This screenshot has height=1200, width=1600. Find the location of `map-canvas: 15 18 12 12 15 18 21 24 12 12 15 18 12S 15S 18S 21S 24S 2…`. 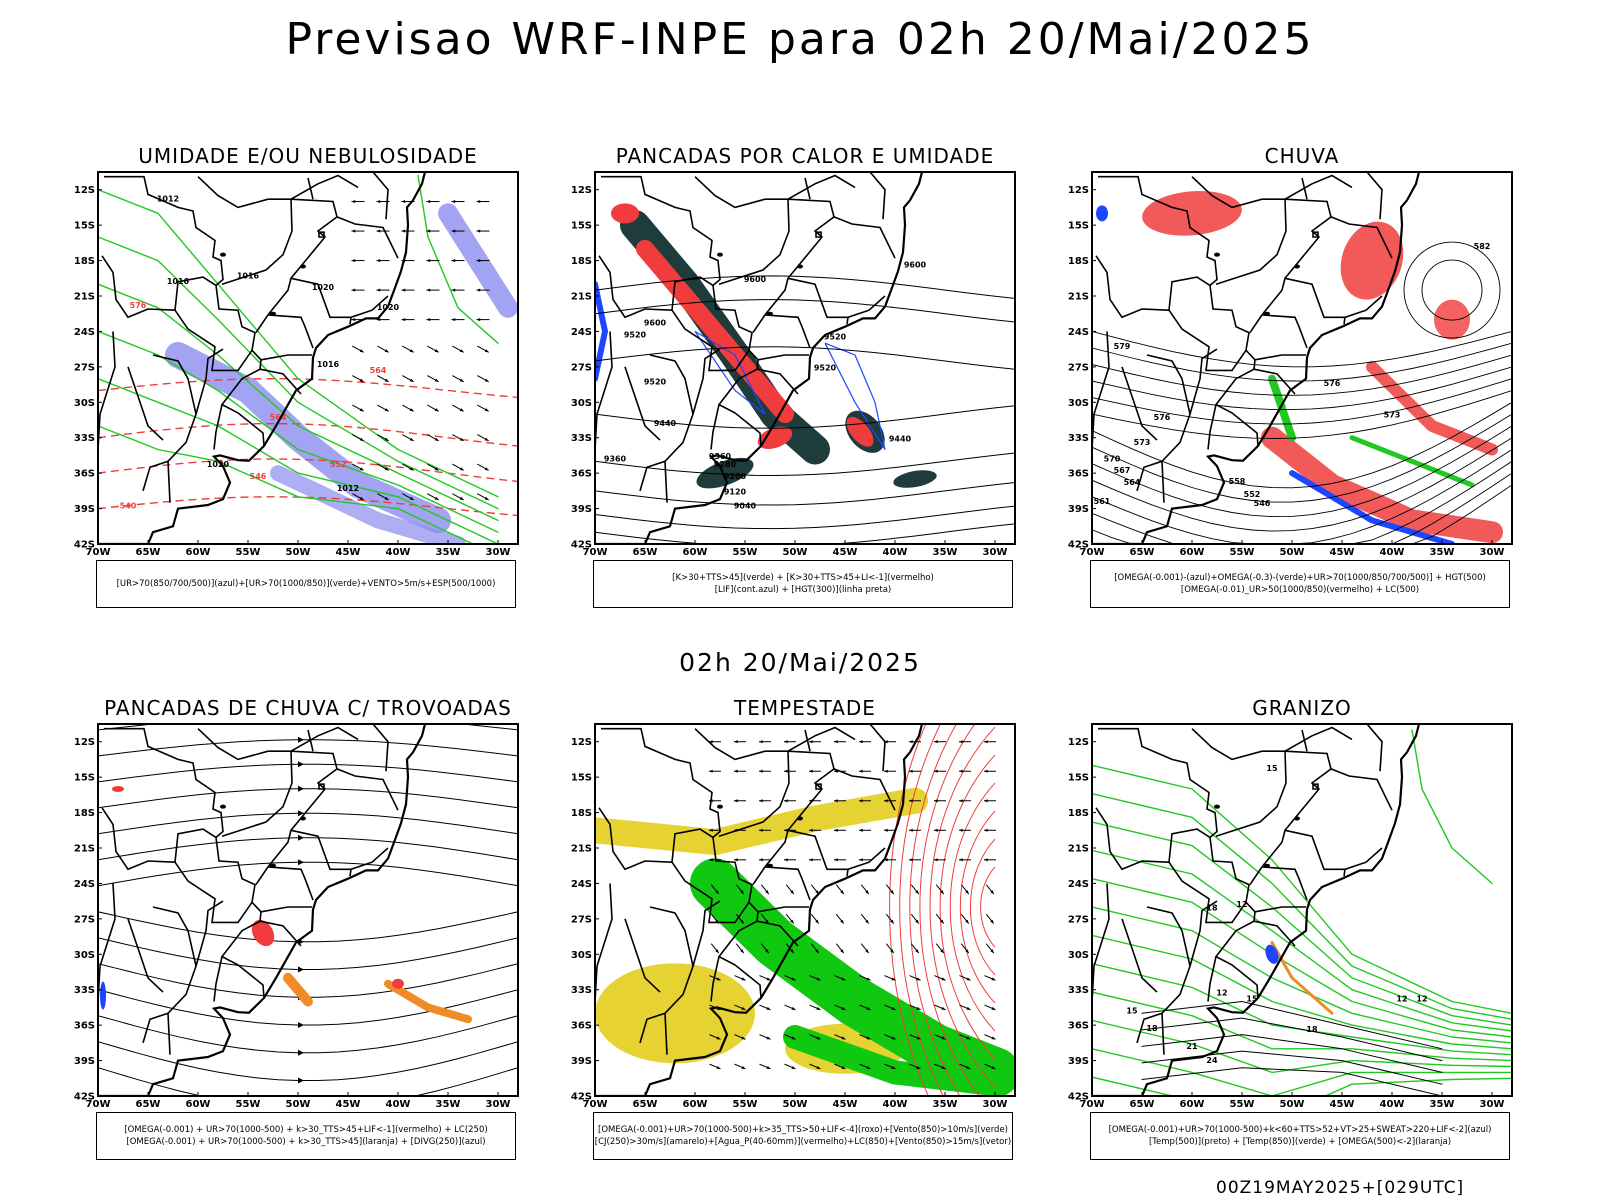

map-canvas: 15 18 12 12 15 18 21 24 12 12 15 18 12S 15S 18S 21S 24S 2… is located at coordinates (1290, 916).